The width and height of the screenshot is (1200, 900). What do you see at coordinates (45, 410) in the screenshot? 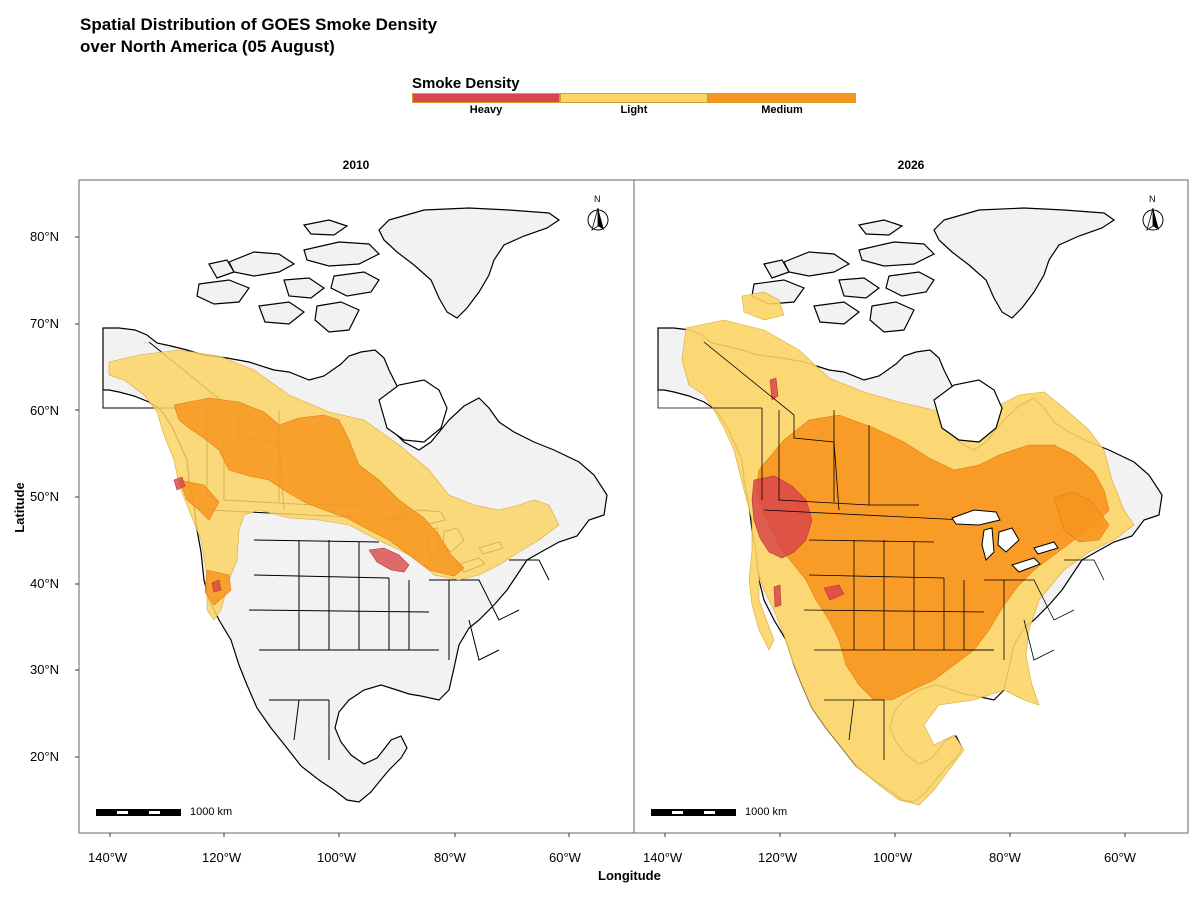
I see `y-tick-60n: 60°N` at bounding box center [45, 410].